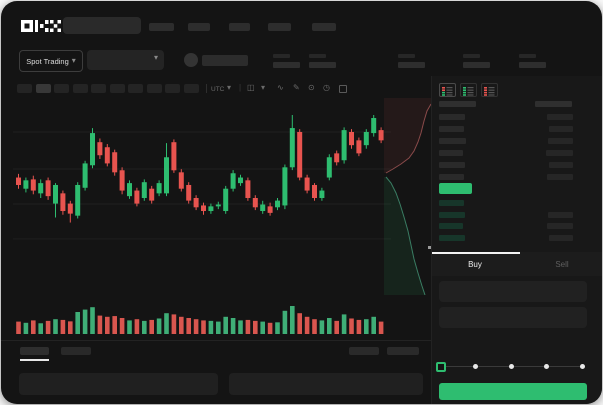  Describe the element at coordinates (311, 87) in the screenshot. I see `screenshot-icon: ⊙` at that location.